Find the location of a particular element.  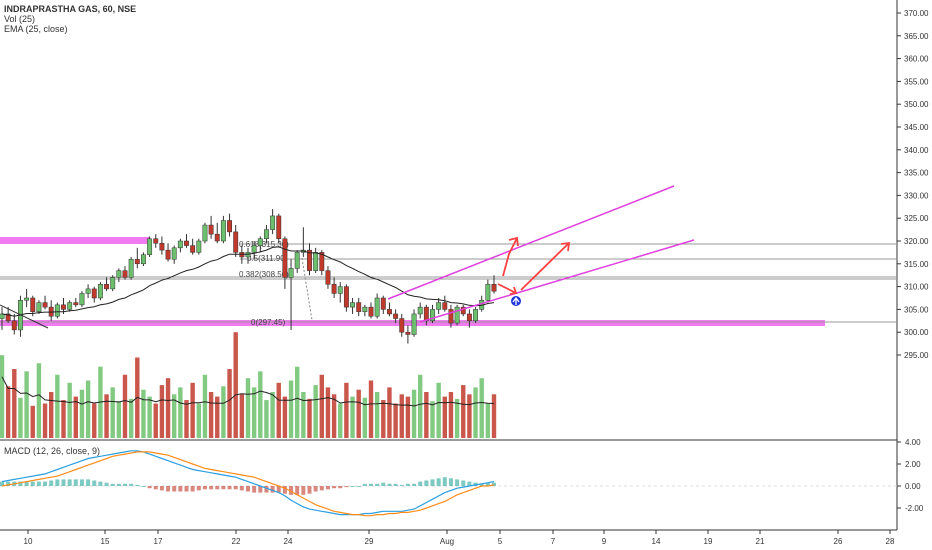

channel-upper-line is located at coordinates (531, 242).